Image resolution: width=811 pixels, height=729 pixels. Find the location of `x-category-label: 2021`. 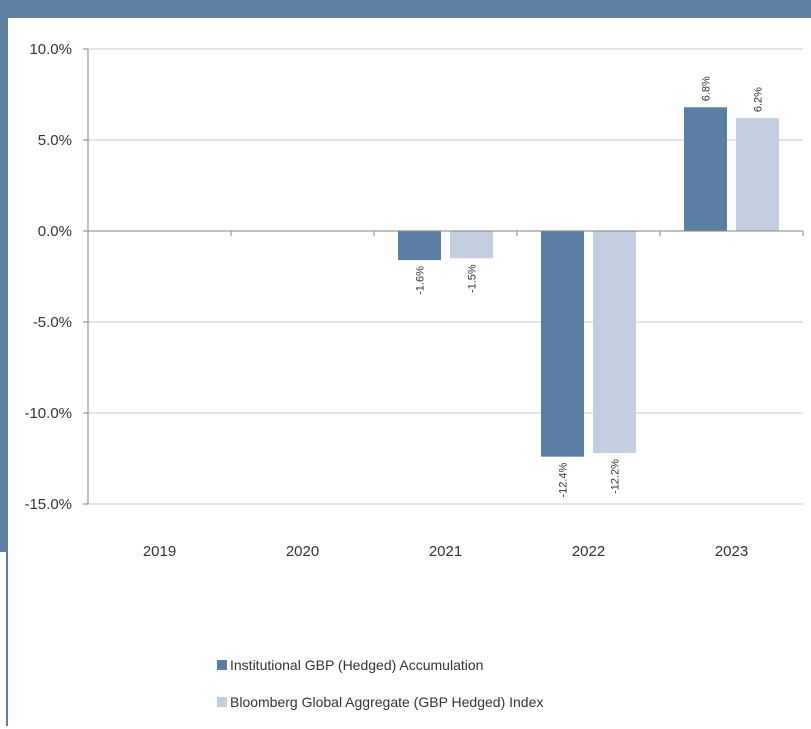

x-category-label: 2021 is located at coordinates (445, 551).